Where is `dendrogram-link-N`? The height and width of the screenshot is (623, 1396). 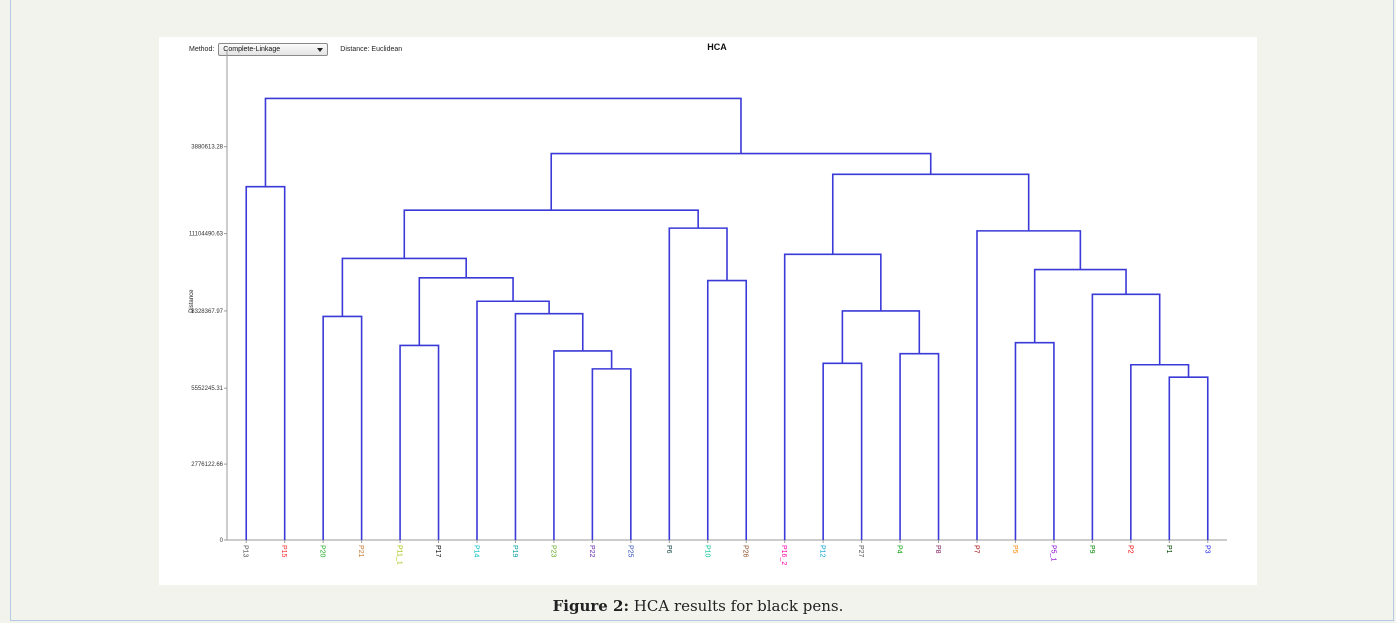 dendrogram-link-N is located at coordinates (842, 451).